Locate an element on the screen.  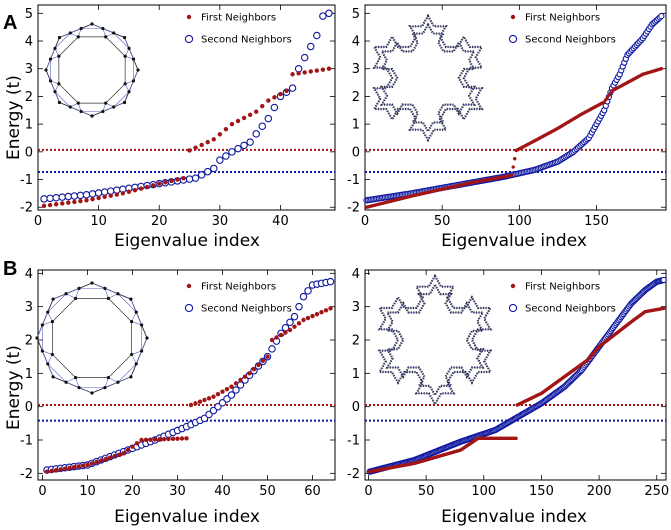
y-tick-label: -1 is located at coordinates (353, 180).